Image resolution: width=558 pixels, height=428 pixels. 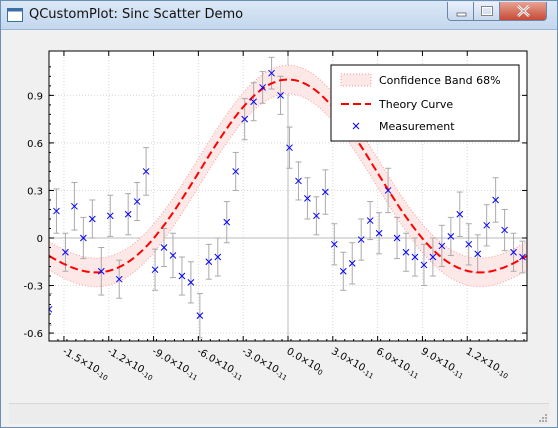 I want to click on x-tick-label: 9.0×10-11, so click(x=442, y=363).